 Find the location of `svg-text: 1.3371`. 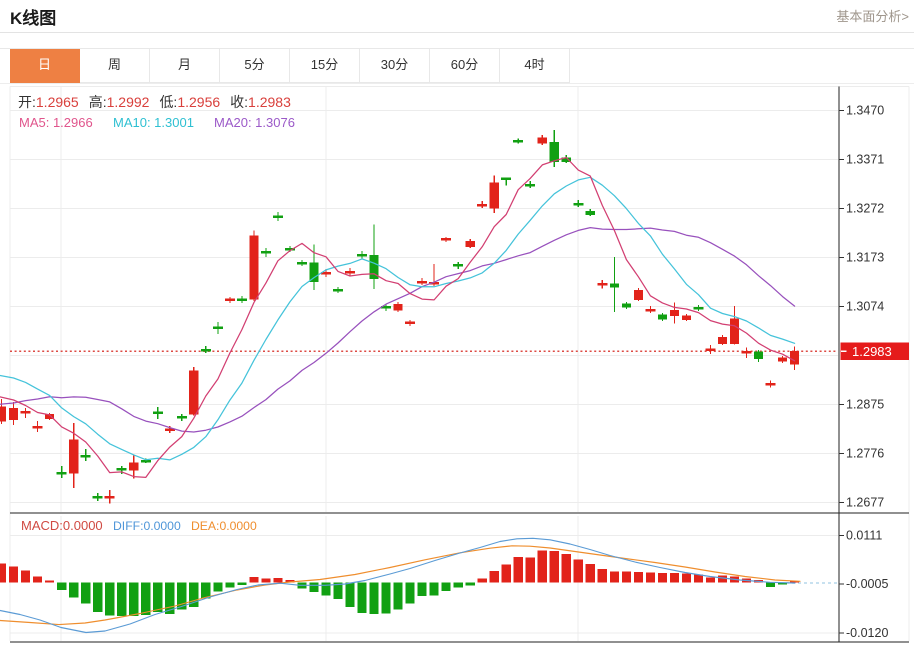

svg-text: 1.3371 is located at coordinates (865, 160).